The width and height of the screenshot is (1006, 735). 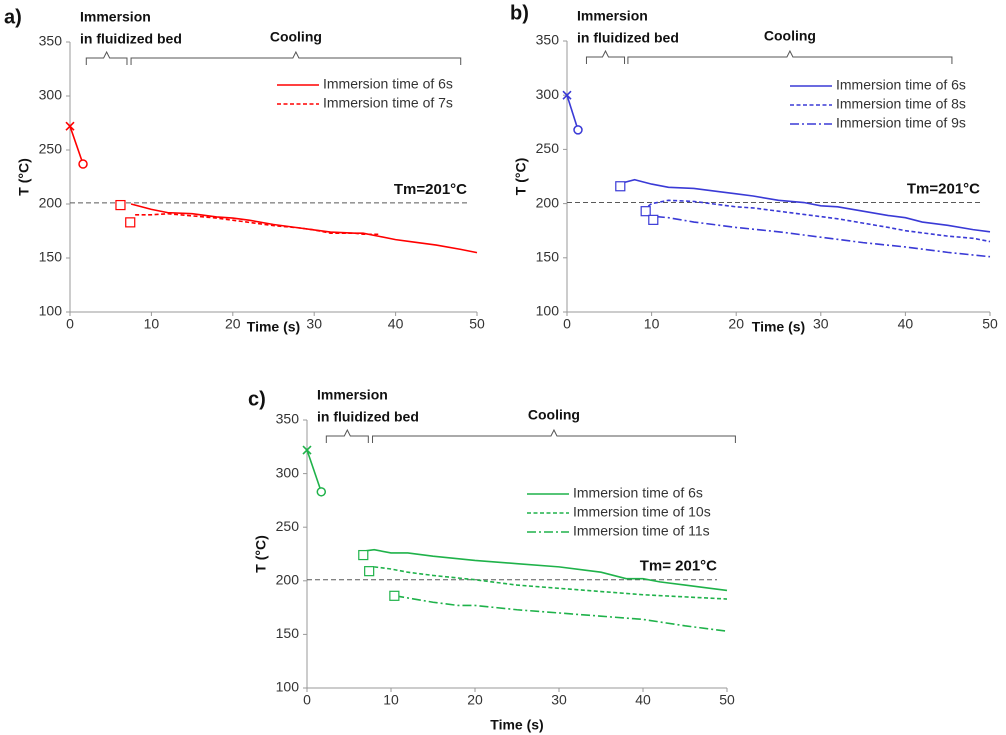 What do you see at coordinates (678, 566) in the screenshot?
I see `reference-label: Tm= 201°C` at bounding box center [678, 566].